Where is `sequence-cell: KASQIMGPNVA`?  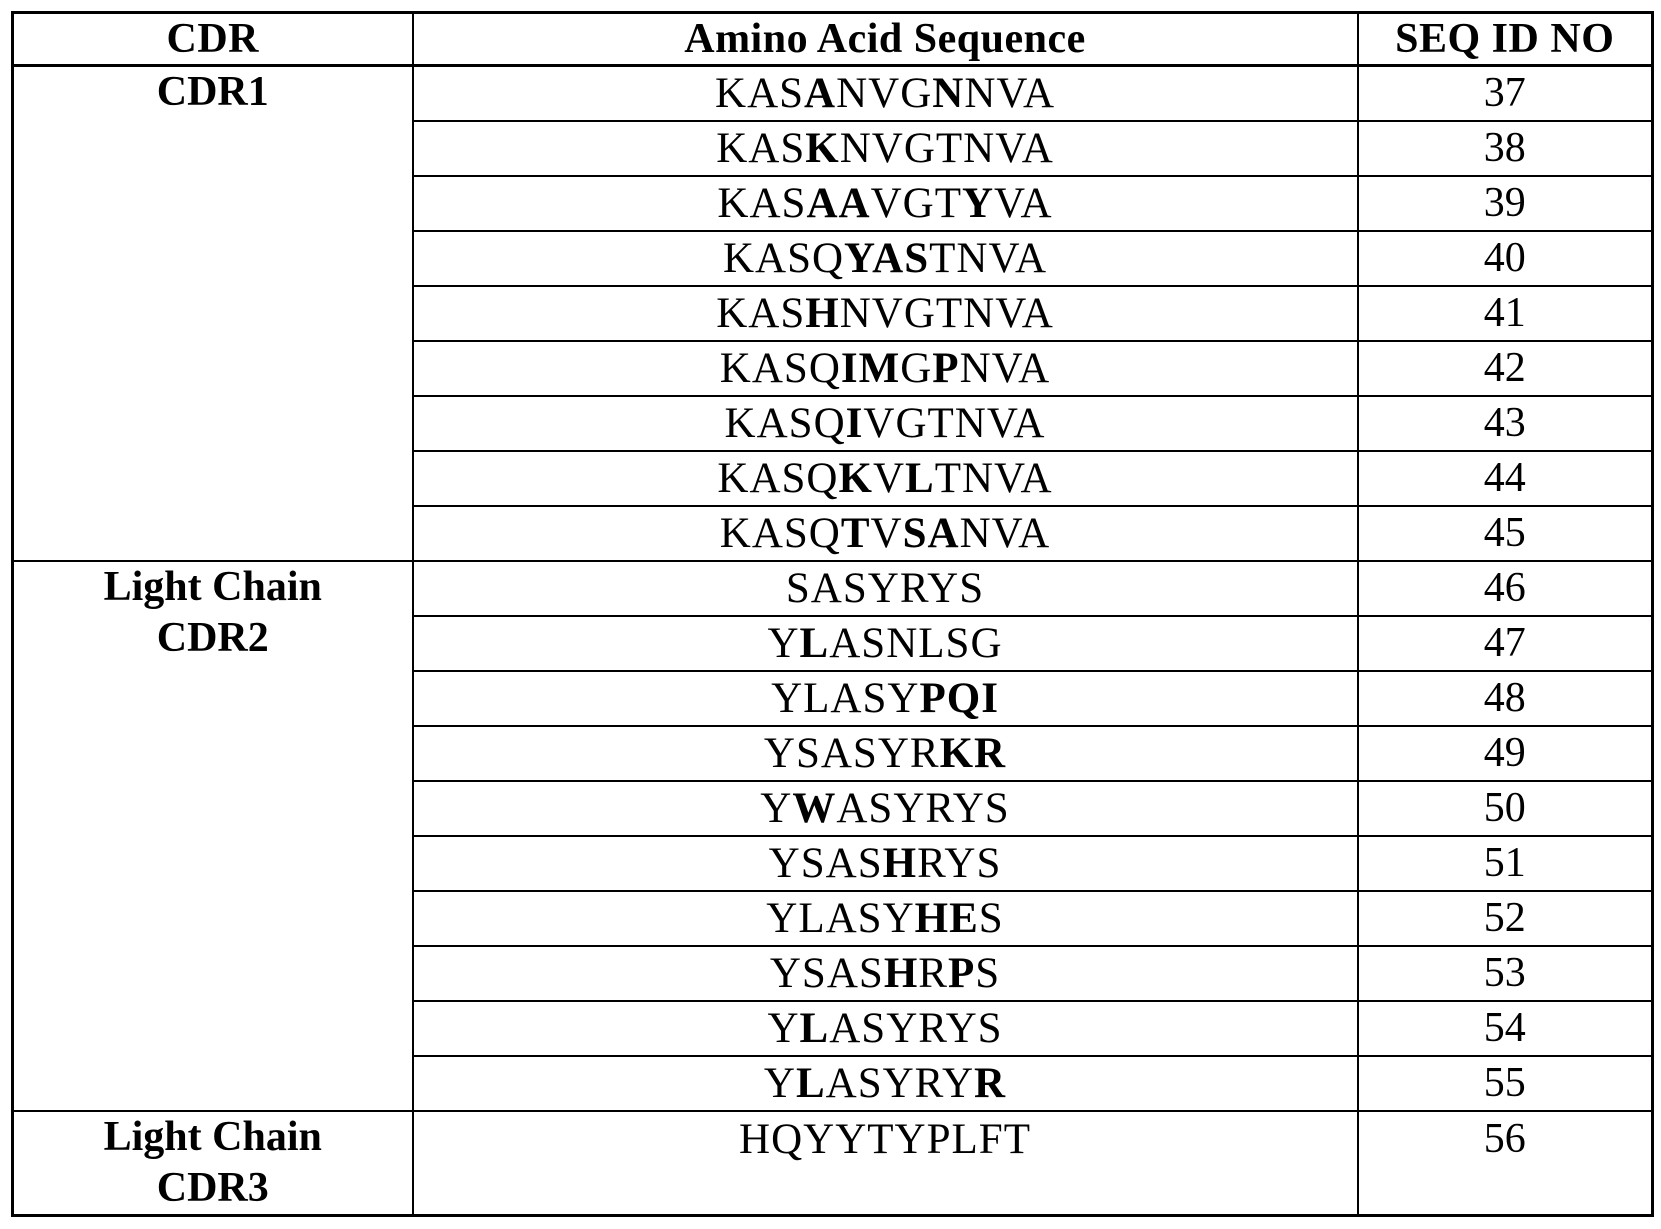 sequence-cell: KASQIMGPNVA is located at coordinates (885, 368).